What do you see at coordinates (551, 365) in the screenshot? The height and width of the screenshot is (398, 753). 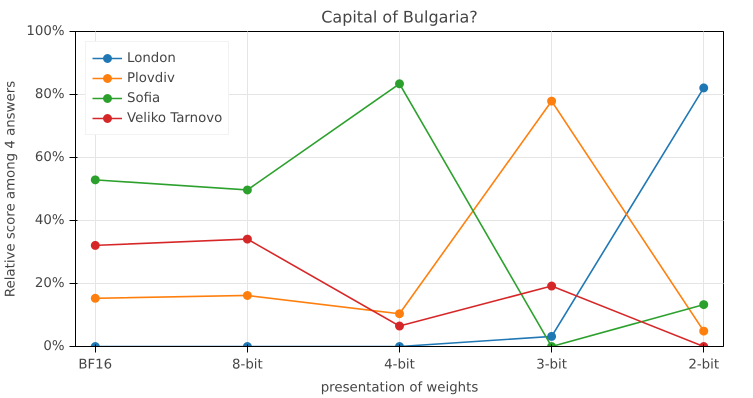 I see `x-tick-label: 3-bit` at bounding box center [551, 365].